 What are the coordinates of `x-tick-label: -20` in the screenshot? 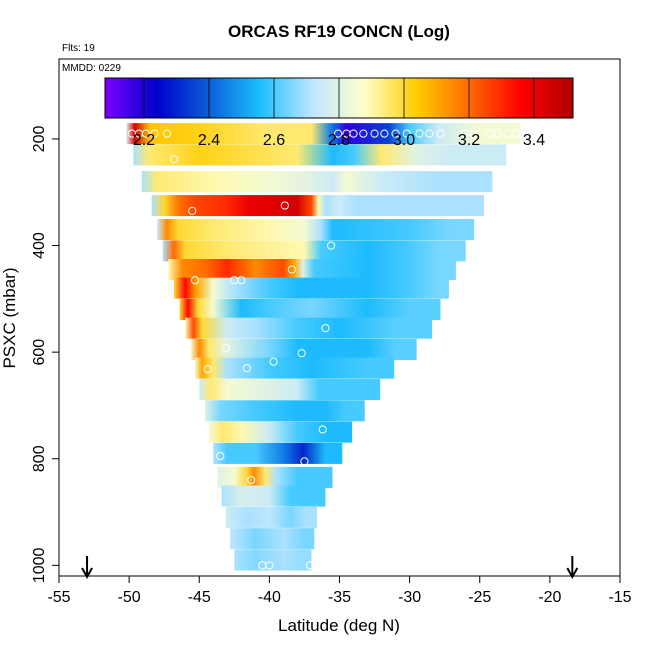 It's located at (549, 597).